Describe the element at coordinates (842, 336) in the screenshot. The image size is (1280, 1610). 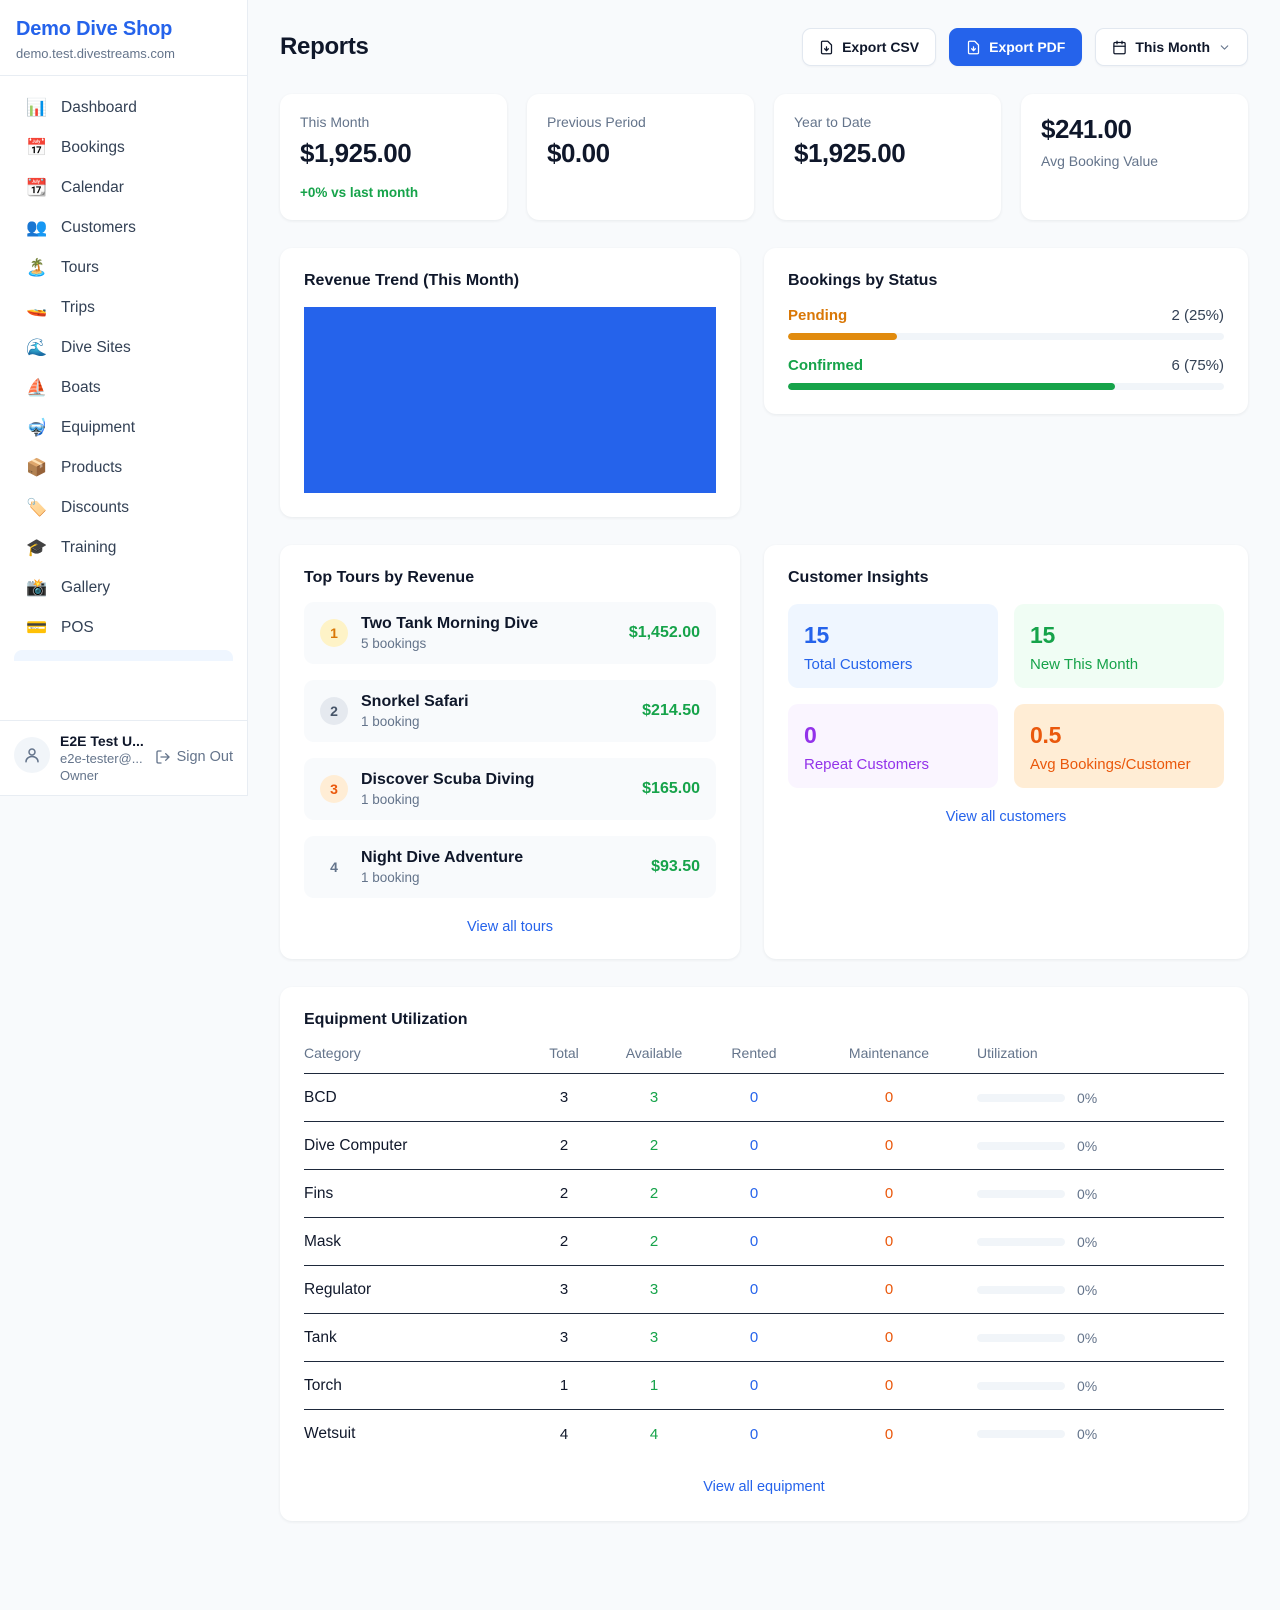
I see `status-bar-fill` at that location.